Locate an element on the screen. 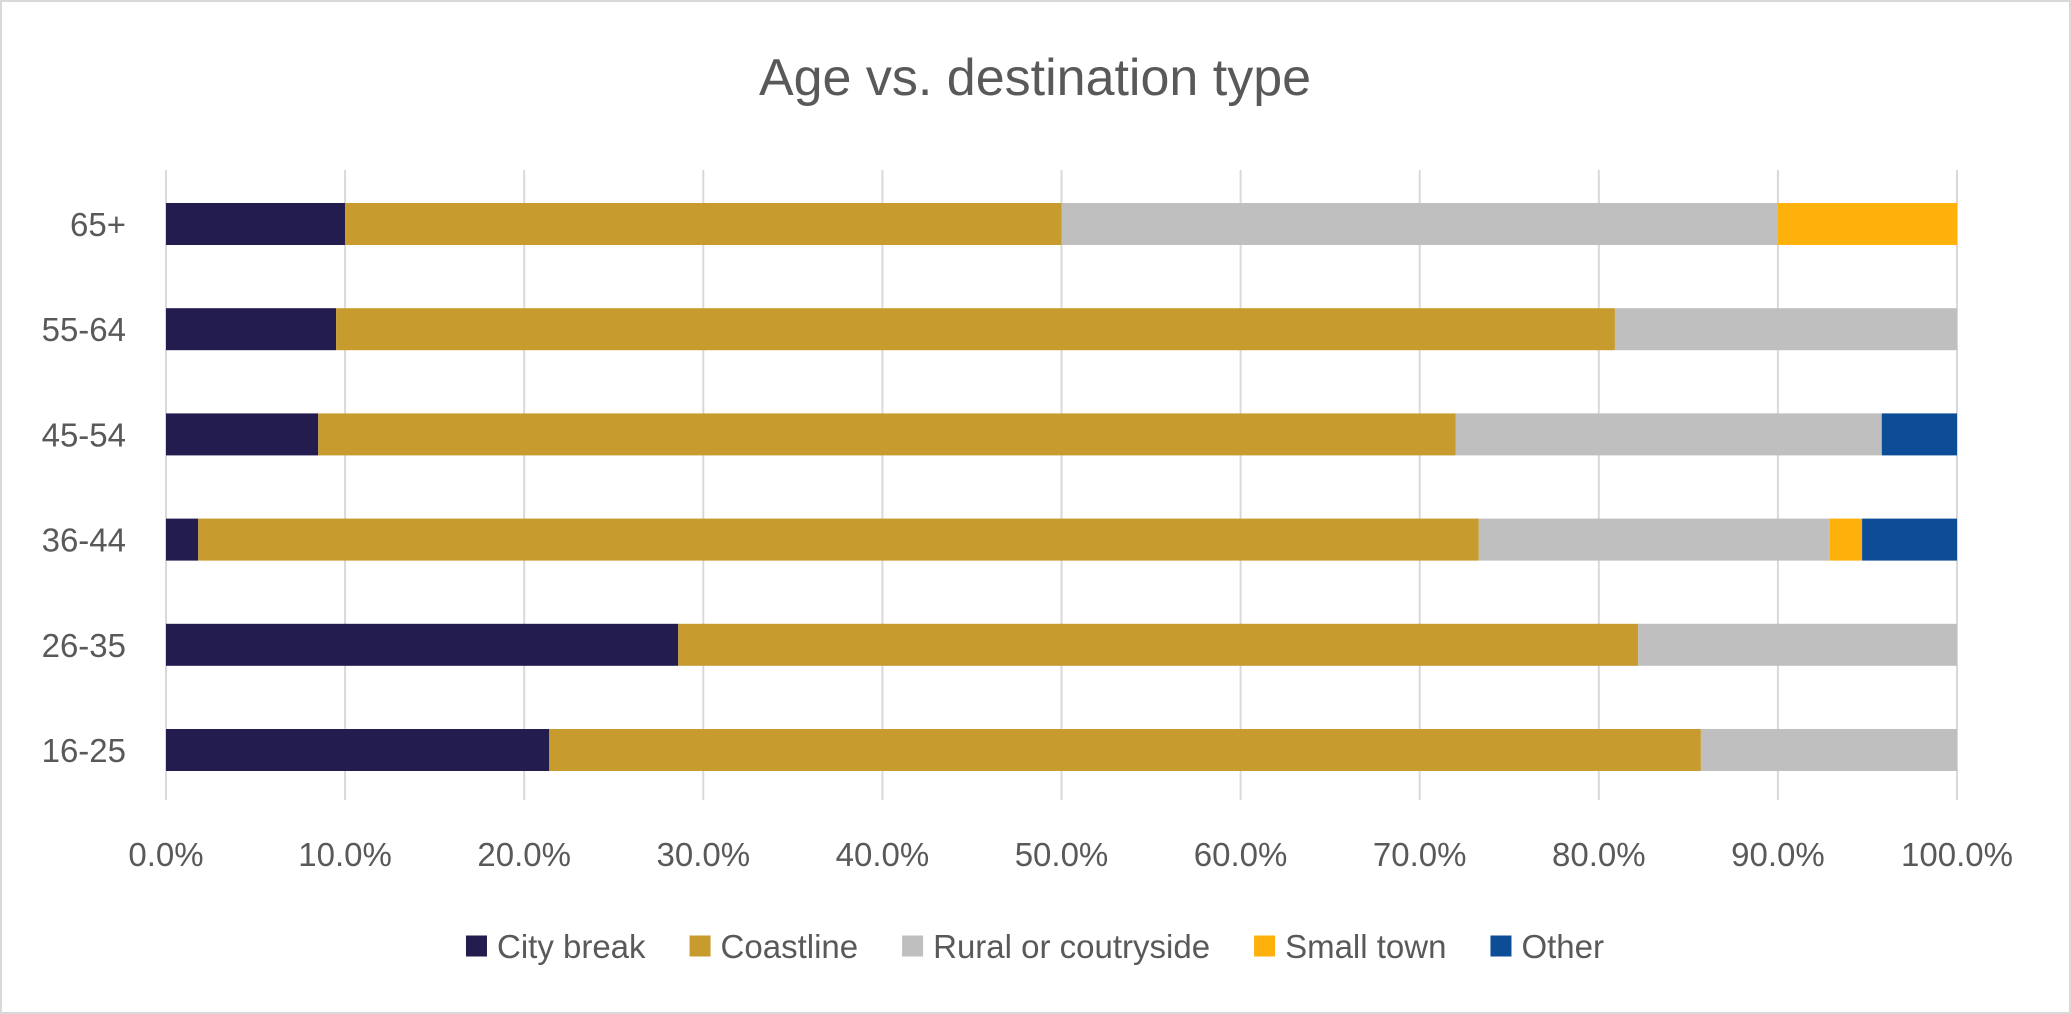 The image size is (2071, 1014). category-labels: 65+ 55-64 45-54 36-44 26-35 16-25 is located at coordinates (84, 487).